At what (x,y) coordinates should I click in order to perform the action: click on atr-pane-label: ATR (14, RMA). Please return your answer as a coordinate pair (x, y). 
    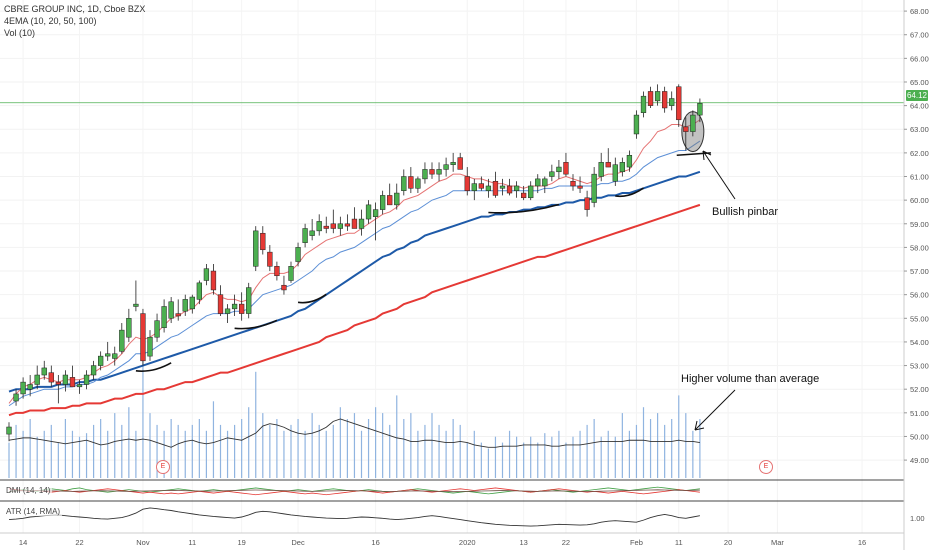
    Looking at the image, I should click on (33, 511).